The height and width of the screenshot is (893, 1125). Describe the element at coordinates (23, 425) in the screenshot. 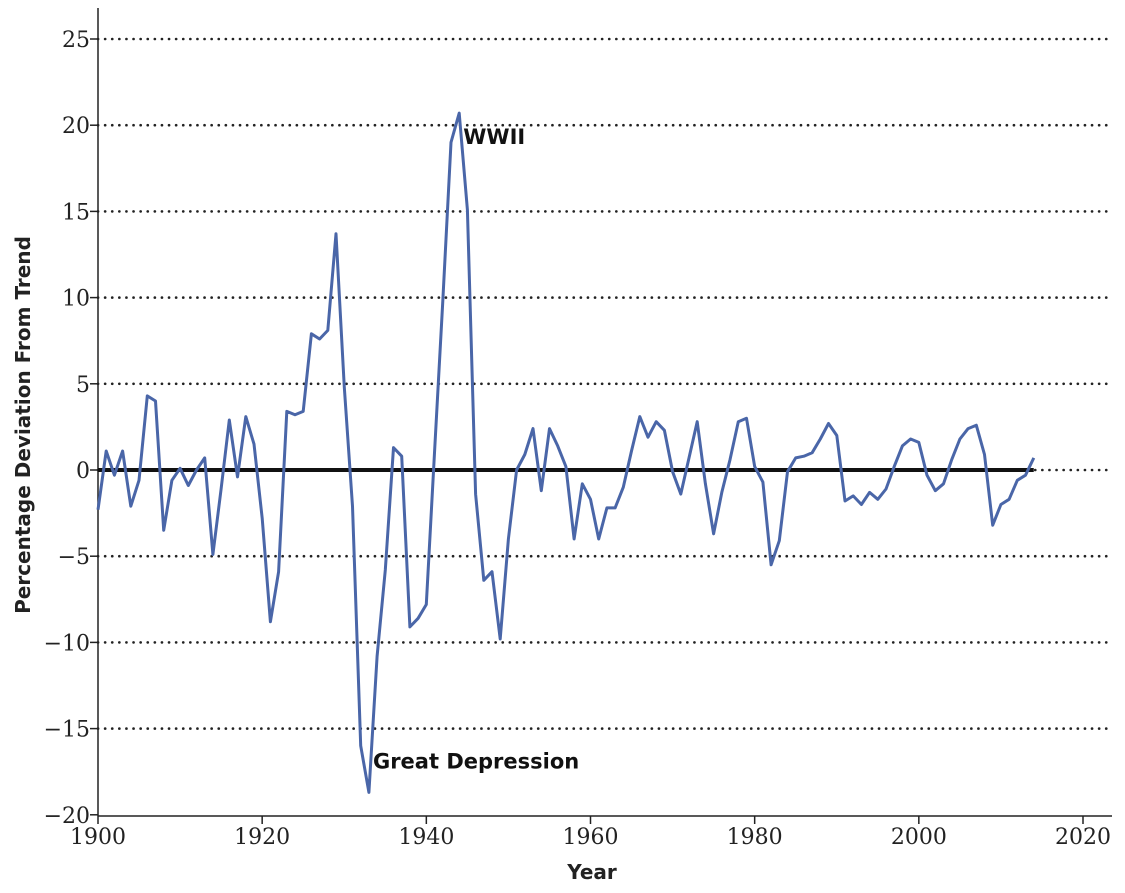

I see `y-axis-title: Percentage Deviation From Trend` at that location.